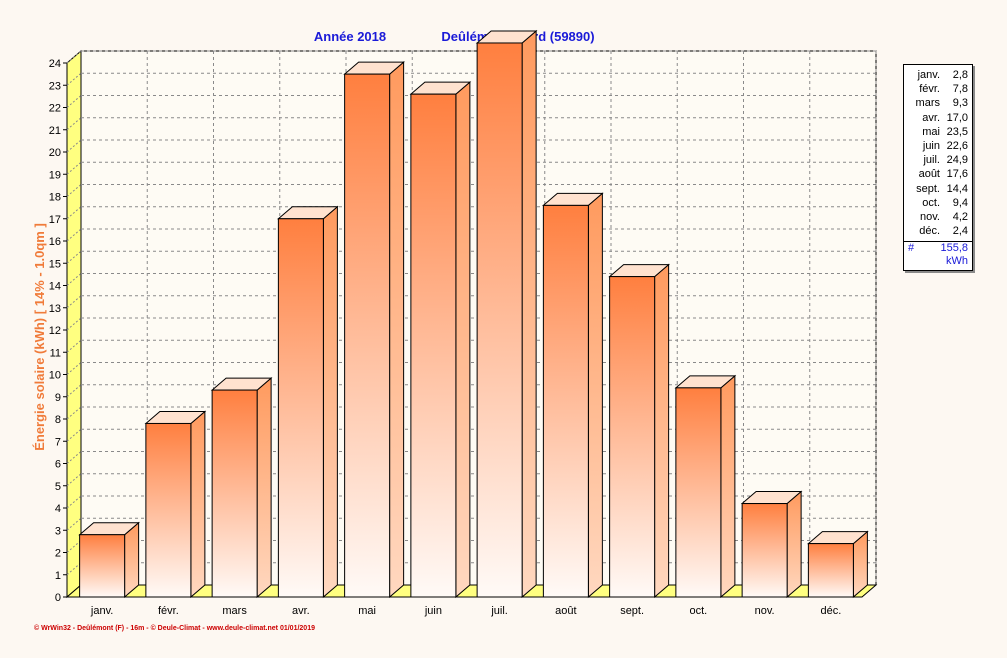  Describe the element at coordinates (957, 188) in the screenshot. I see `legend-value: 14,4` at that location.